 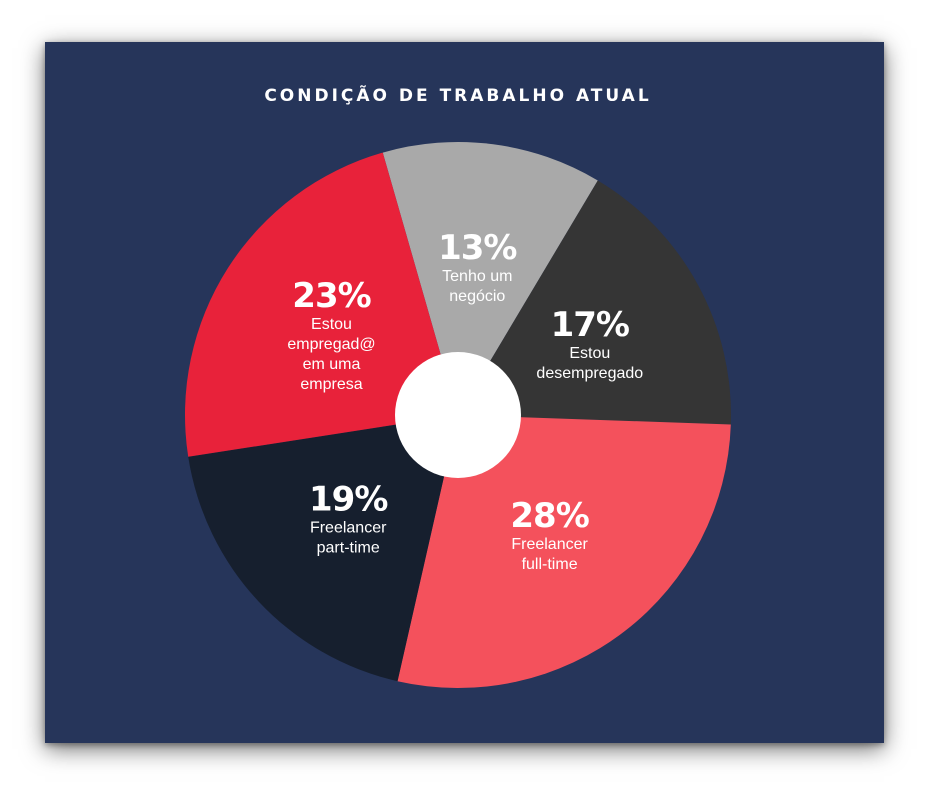 I want to click on slice-percent-label: 13%, so click(x=477, y=248).